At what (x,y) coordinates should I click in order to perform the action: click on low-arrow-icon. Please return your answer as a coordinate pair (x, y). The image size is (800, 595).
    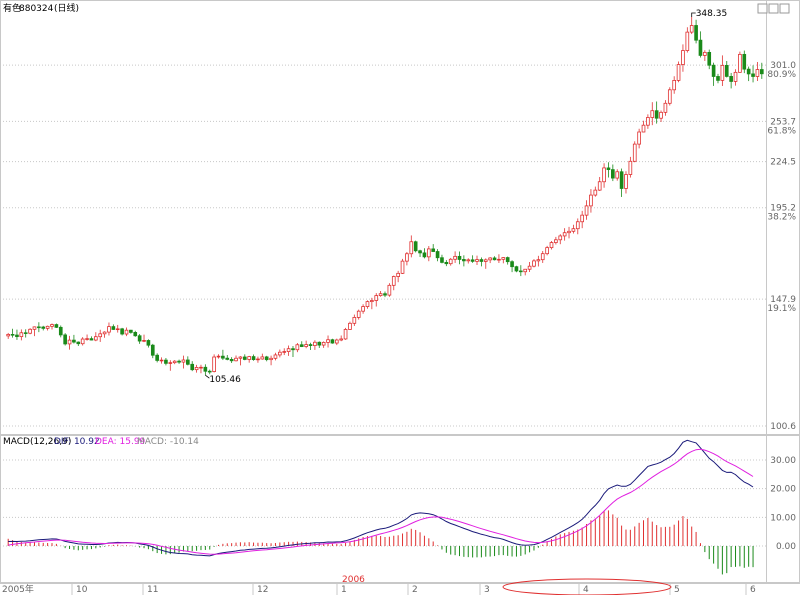
    Looking at the image, I should click on (207, 376).